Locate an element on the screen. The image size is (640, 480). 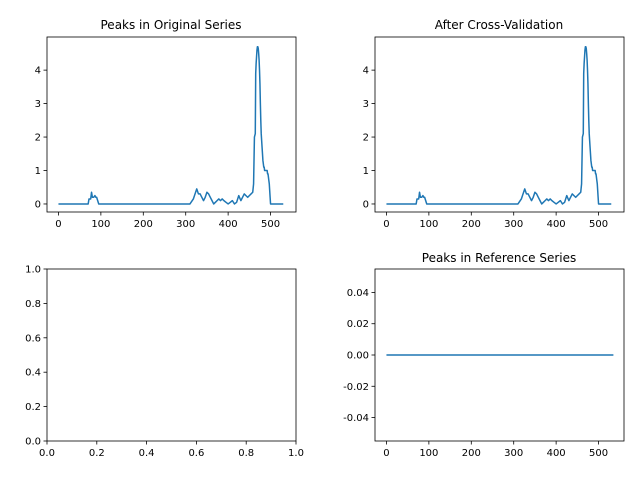
y-tick-label: 0.4 is located at coordinates (33, 373).